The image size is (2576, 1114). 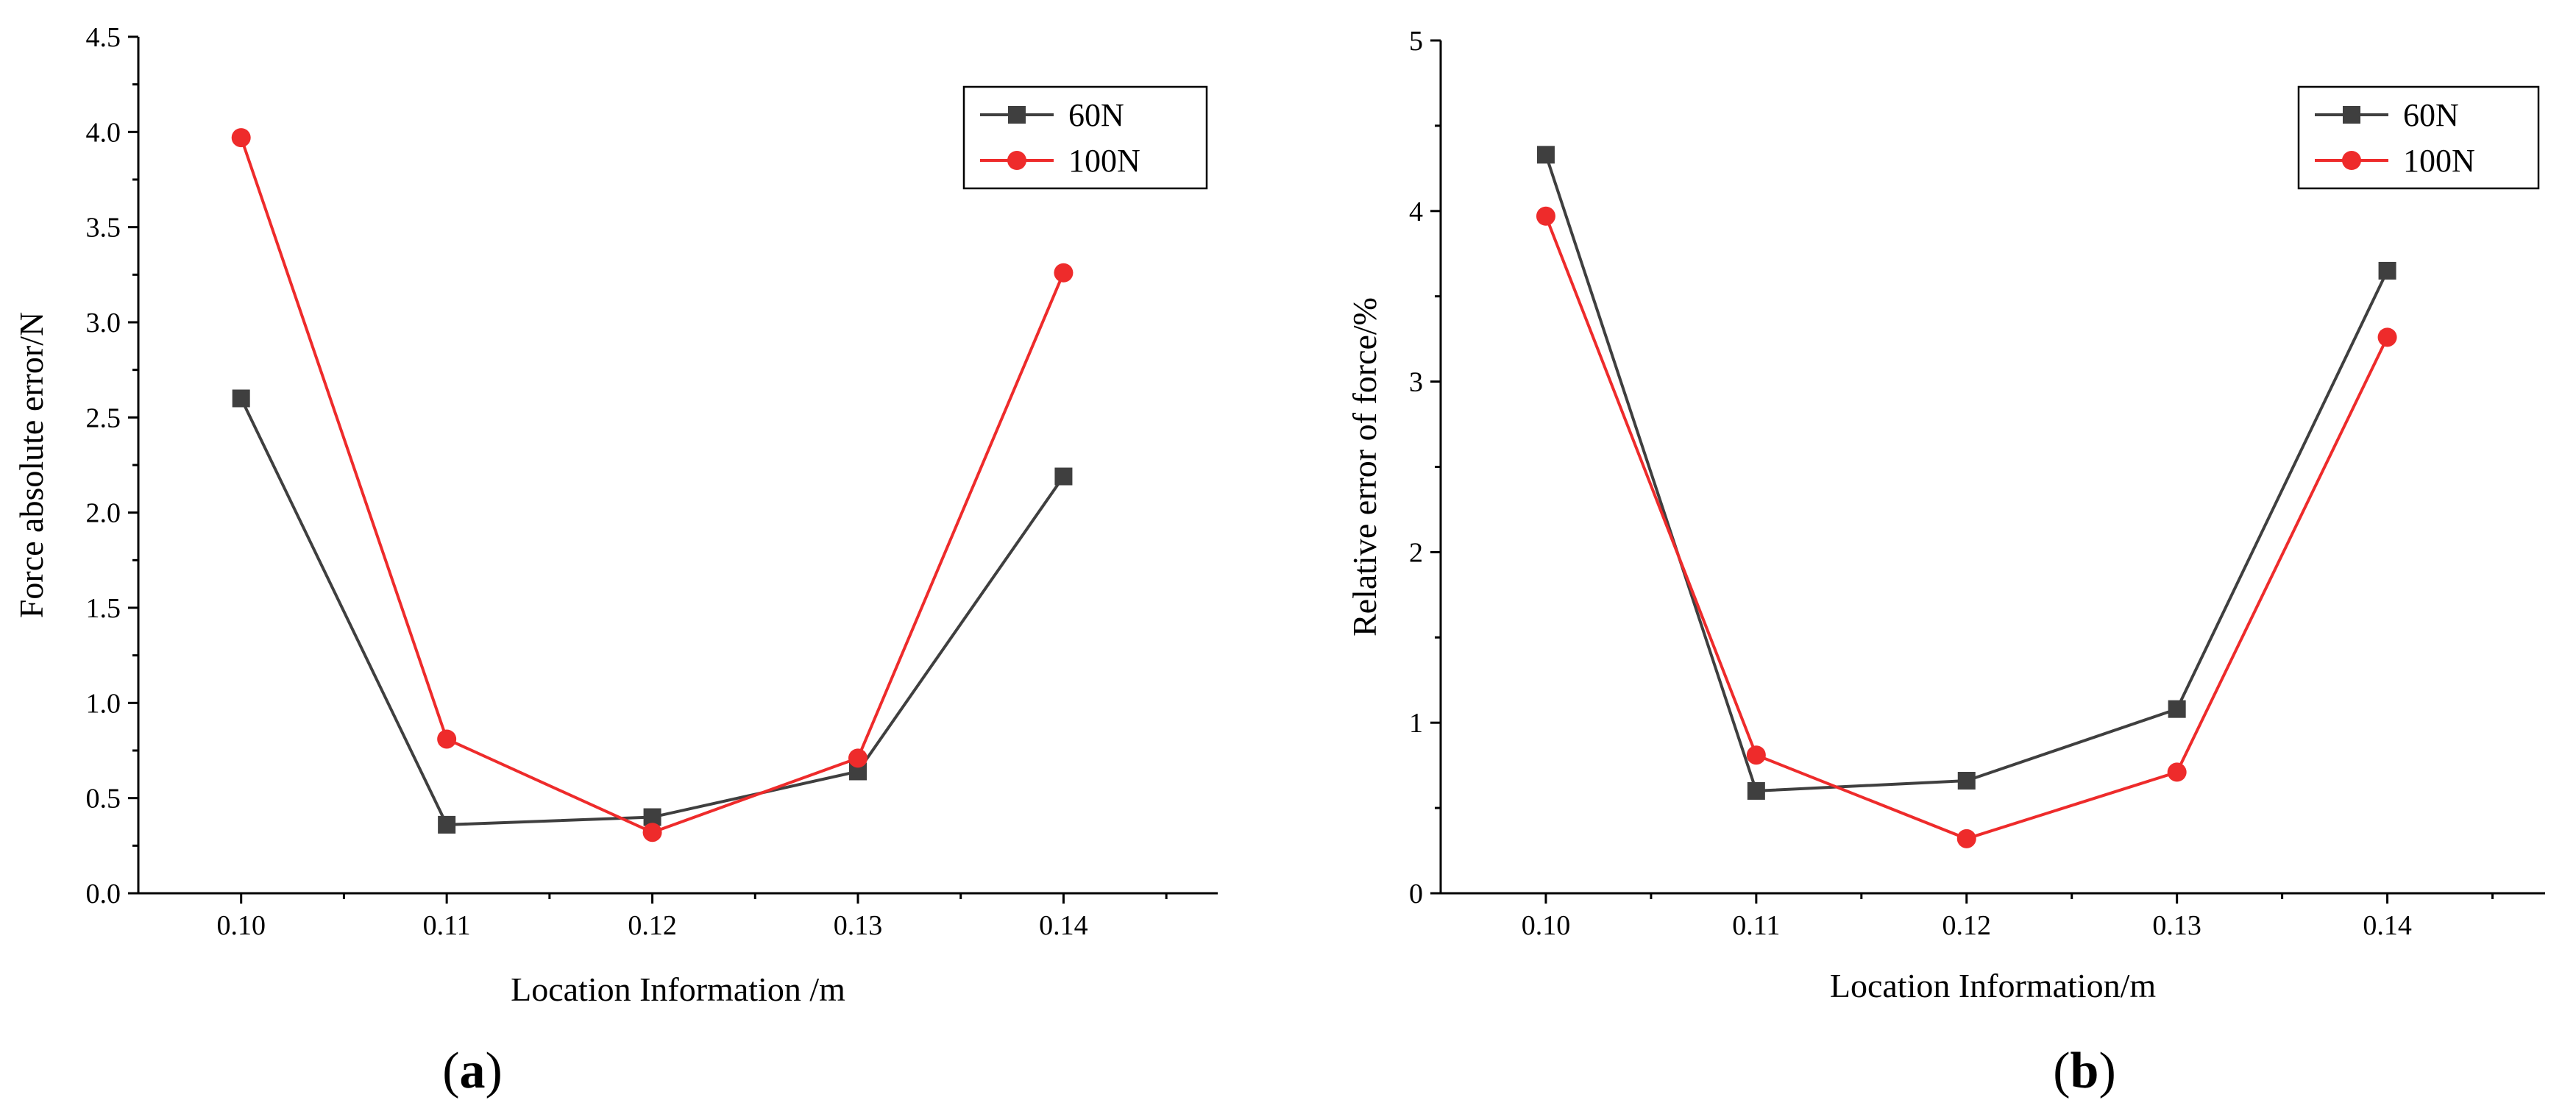 What do you see at coordinates (678, 989) in the screenshot?
I see `x-axis-title: Location Information /m` at bounding box center [678, 989].